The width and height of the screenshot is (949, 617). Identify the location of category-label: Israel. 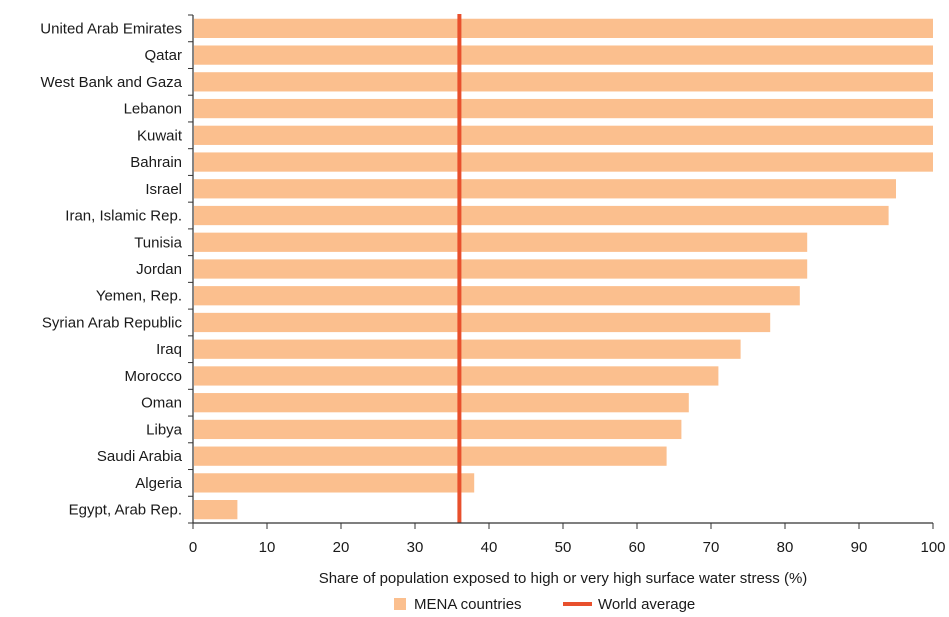
(163, 189).